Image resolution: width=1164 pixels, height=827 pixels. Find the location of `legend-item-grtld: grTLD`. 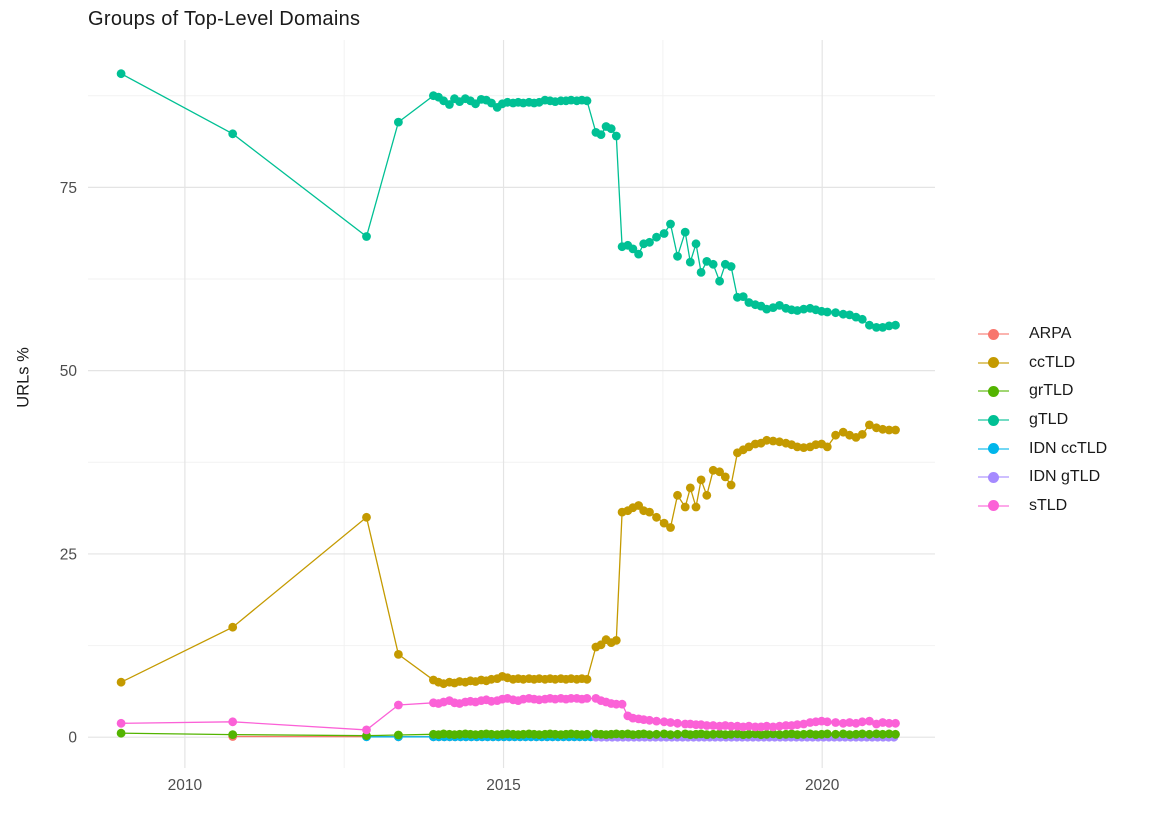

legend-item-grtld: grTLD is located at coordinates (1042, 391).